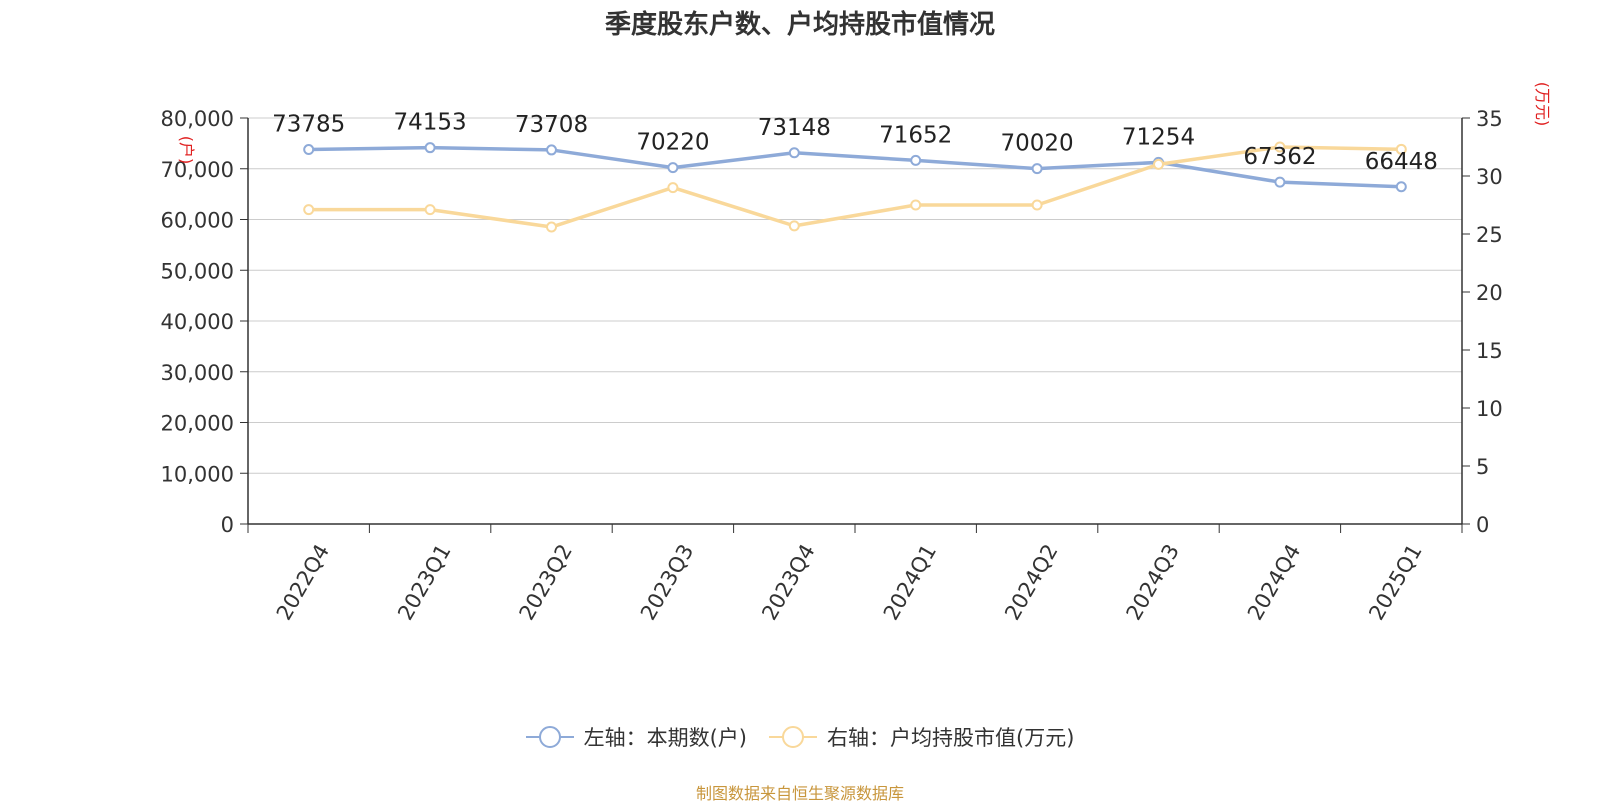  Describe the element at coordinates (197, 221) in the screenshot. I see `left-axis-tick-label: 60,000` at that location.